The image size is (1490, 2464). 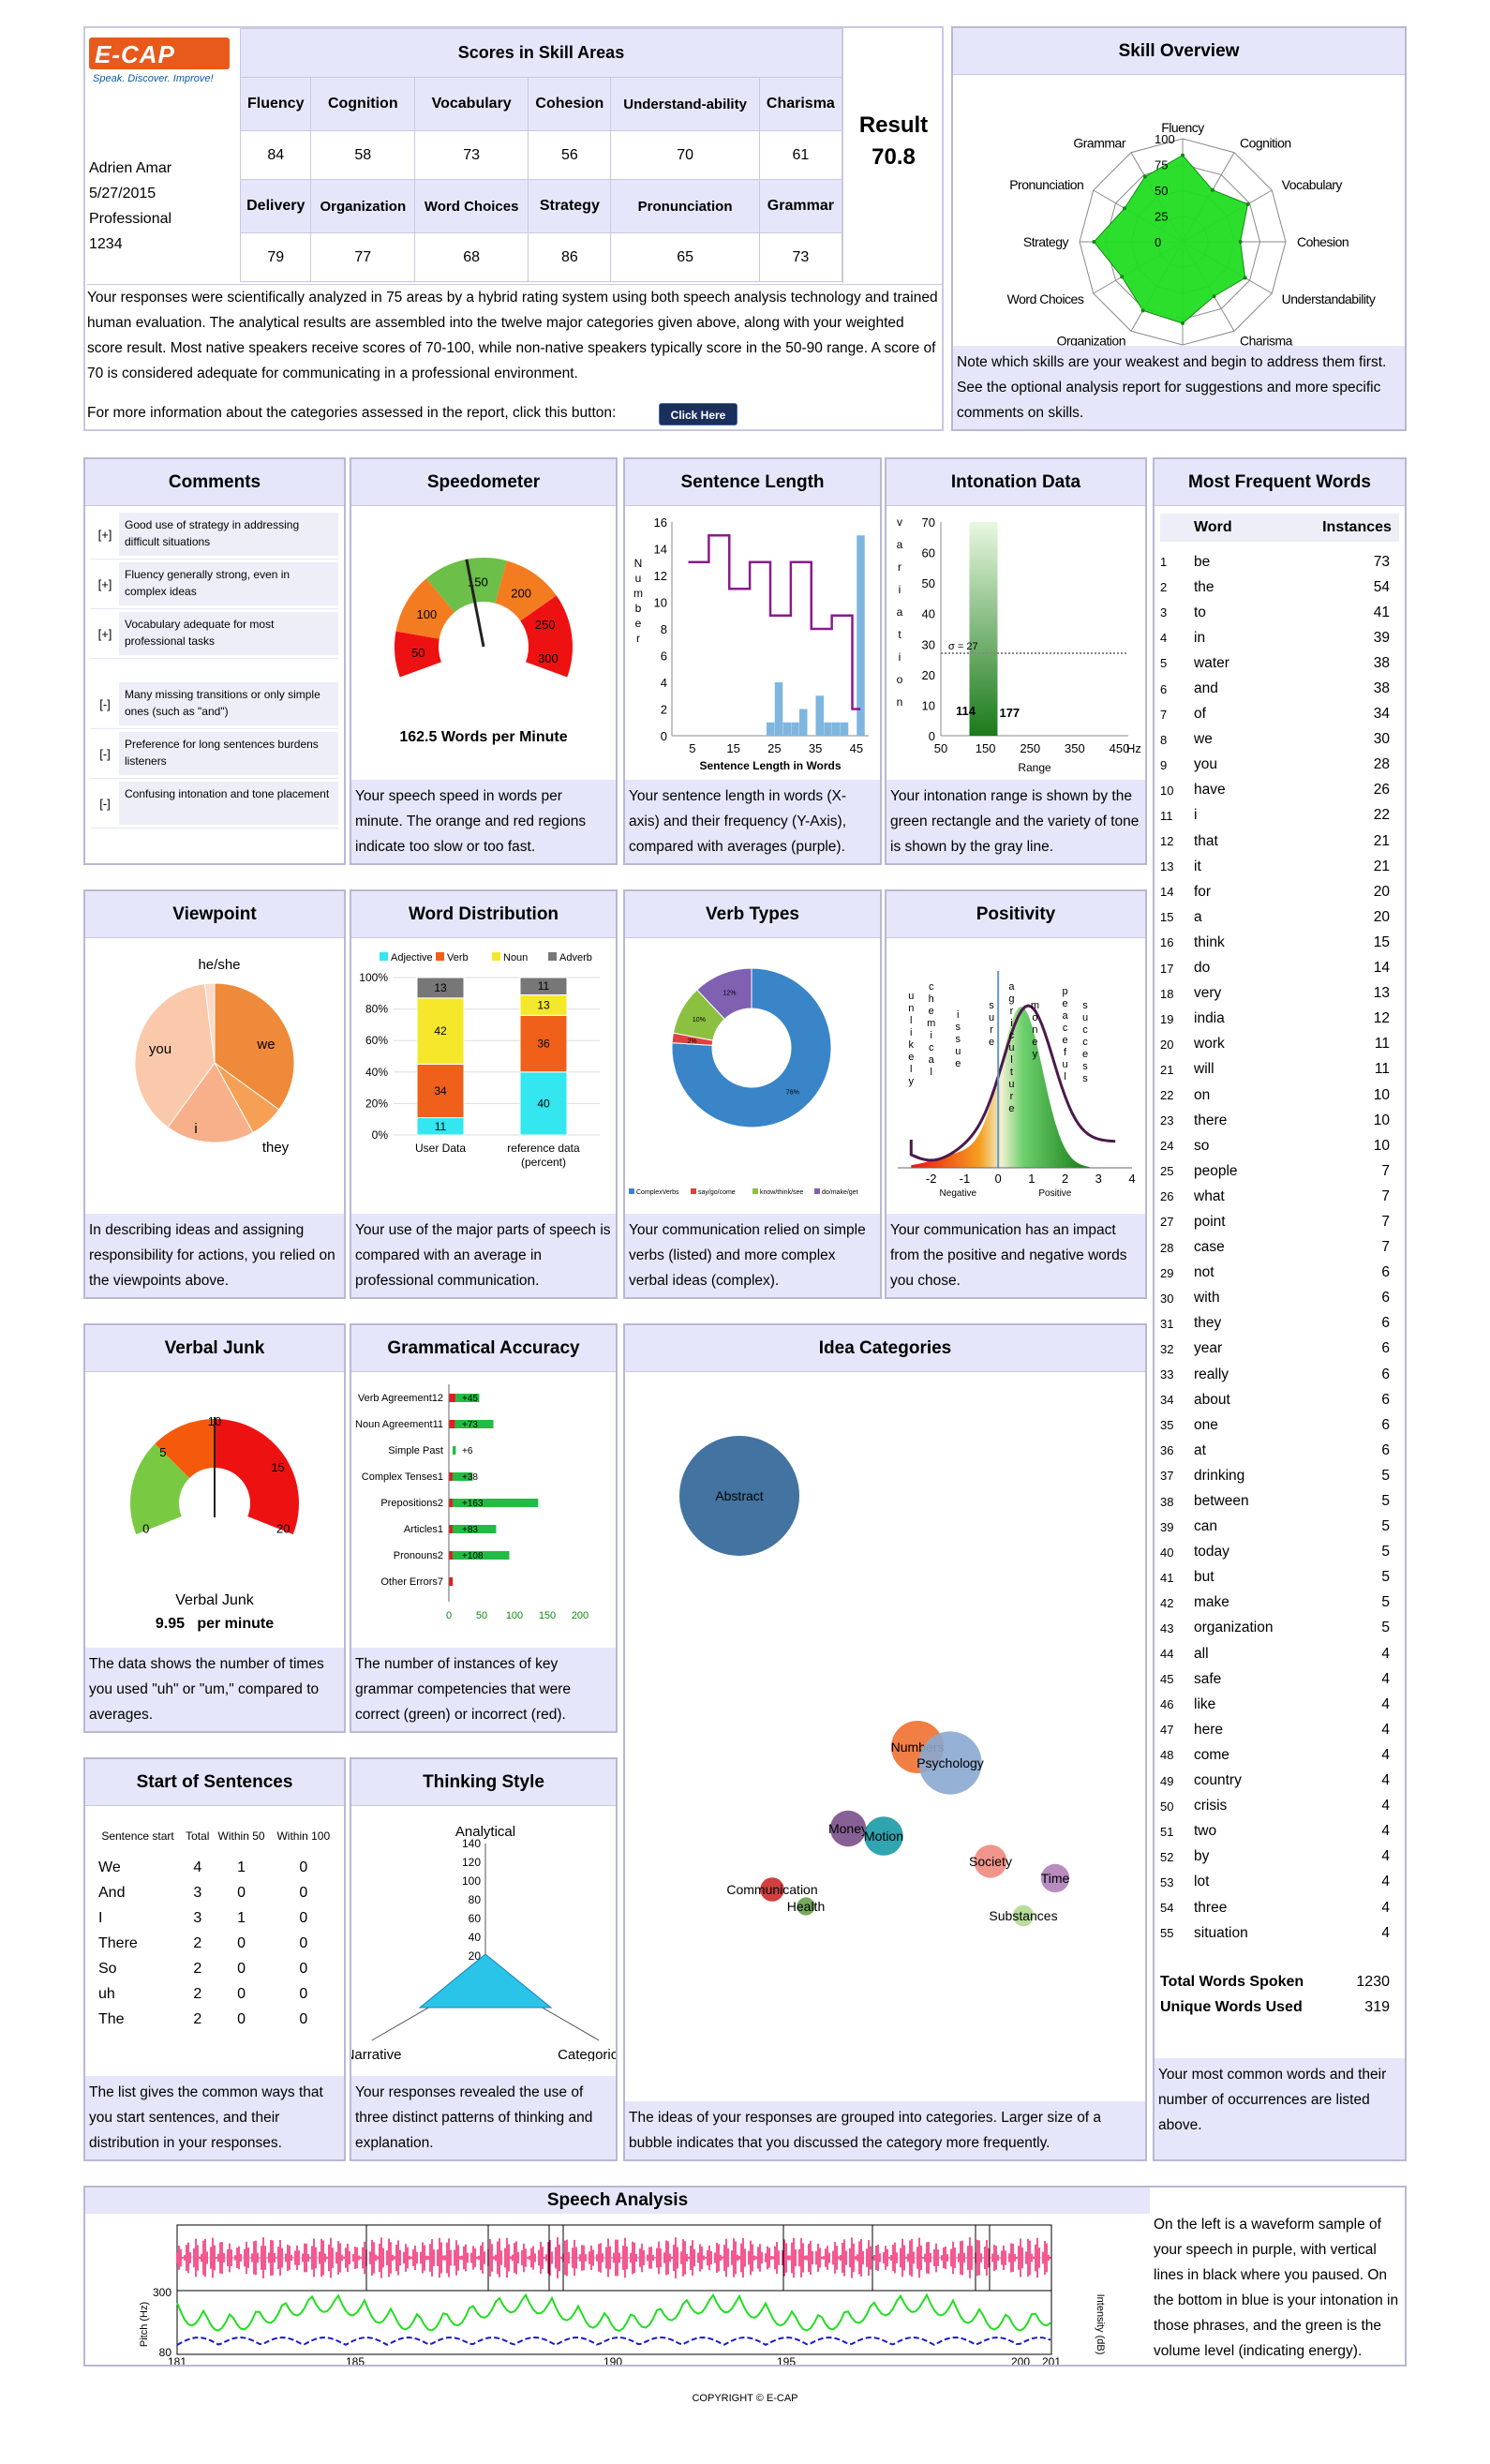 I want to click on positivity-word: s, so click(x=1085, y=1066).